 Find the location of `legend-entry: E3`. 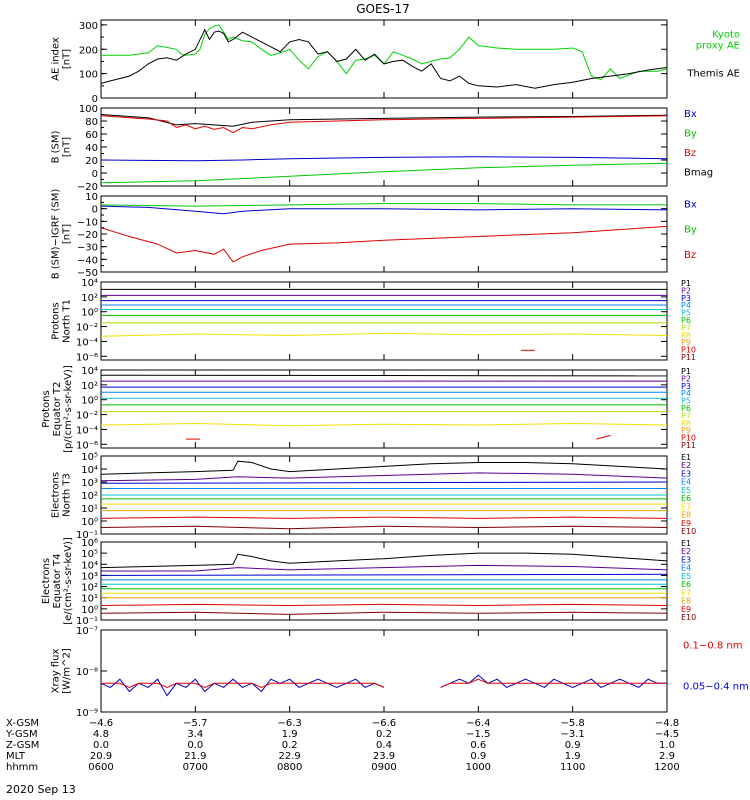

legend-entry: E3 is located at coordinates (686, 473).